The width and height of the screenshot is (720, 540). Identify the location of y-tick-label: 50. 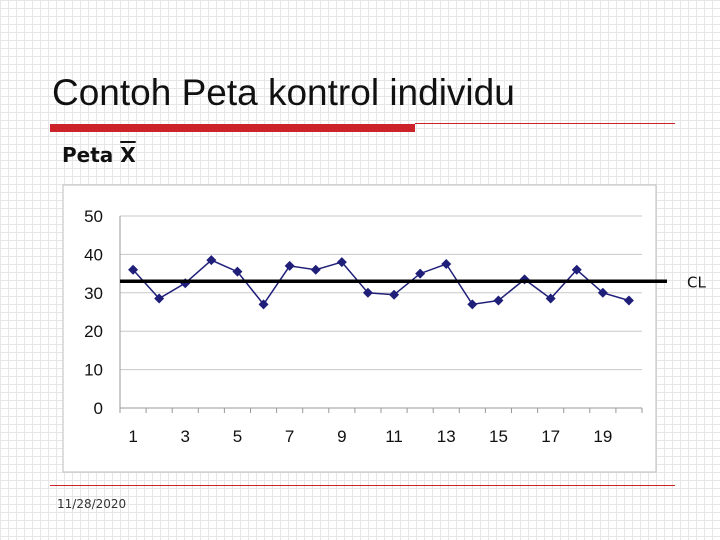
(93, 216).